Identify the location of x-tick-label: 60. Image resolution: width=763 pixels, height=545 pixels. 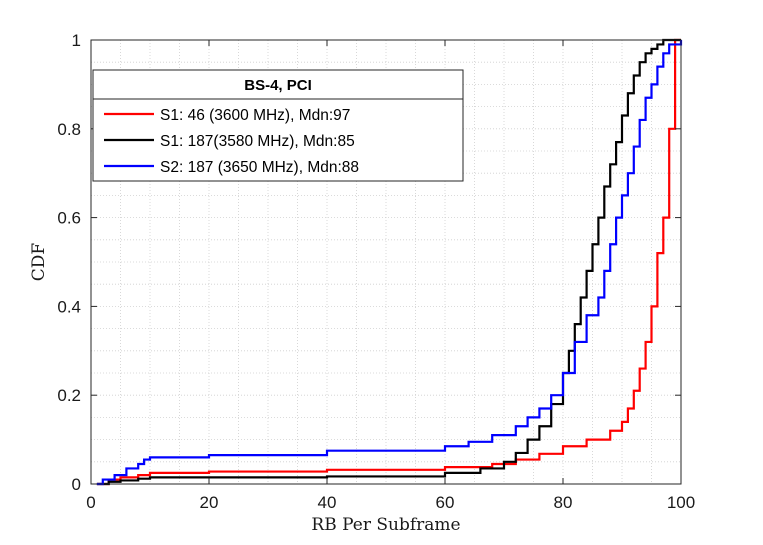
(445, 502).